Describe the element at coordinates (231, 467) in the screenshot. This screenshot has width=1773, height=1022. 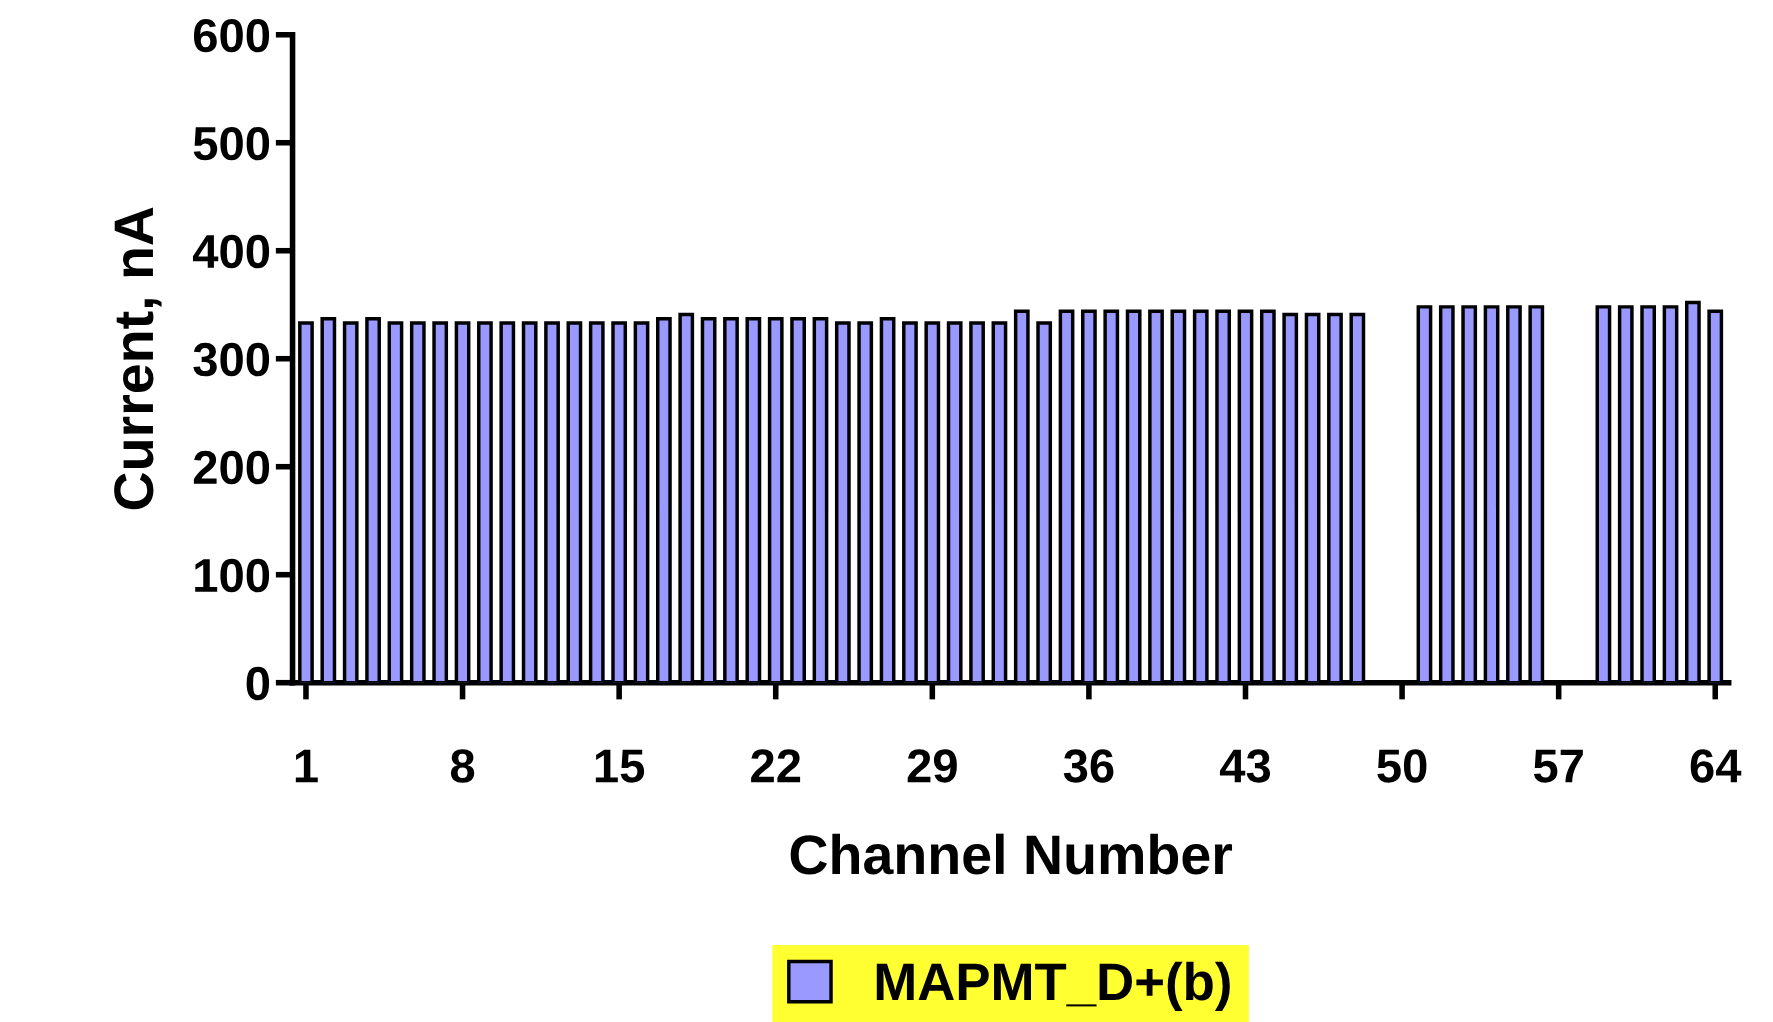
I see `y-tick-label: 200` at that location.